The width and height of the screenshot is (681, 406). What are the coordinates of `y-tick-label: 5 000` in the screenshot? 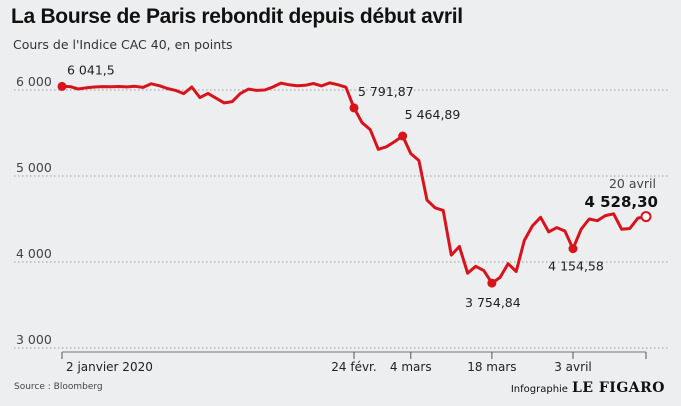 It's located at (34, 167).